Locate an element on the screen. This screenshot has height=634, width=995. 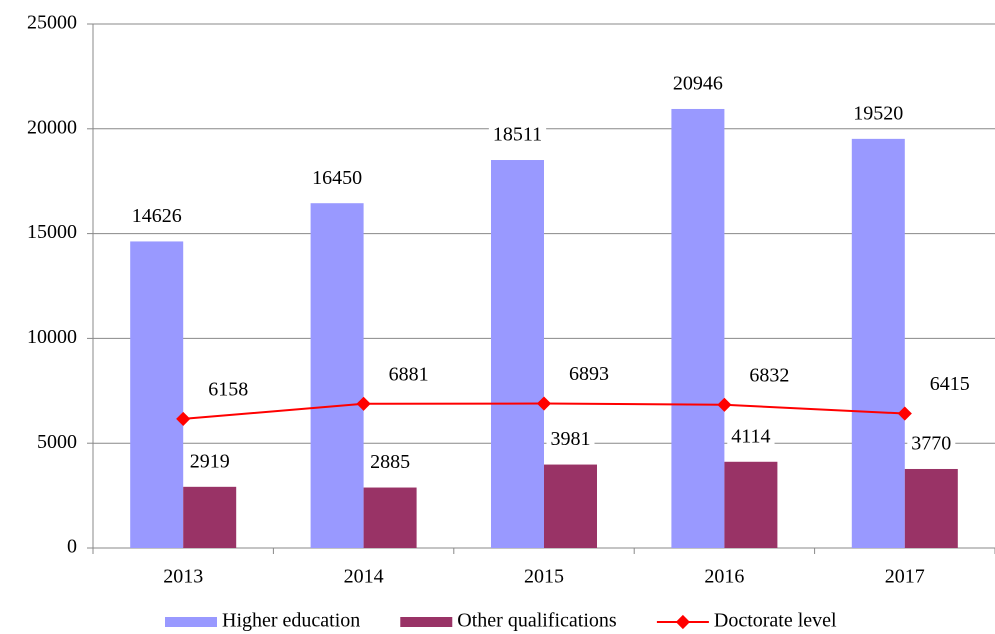
data-label: 3770 is located at coordinates (931, 444).